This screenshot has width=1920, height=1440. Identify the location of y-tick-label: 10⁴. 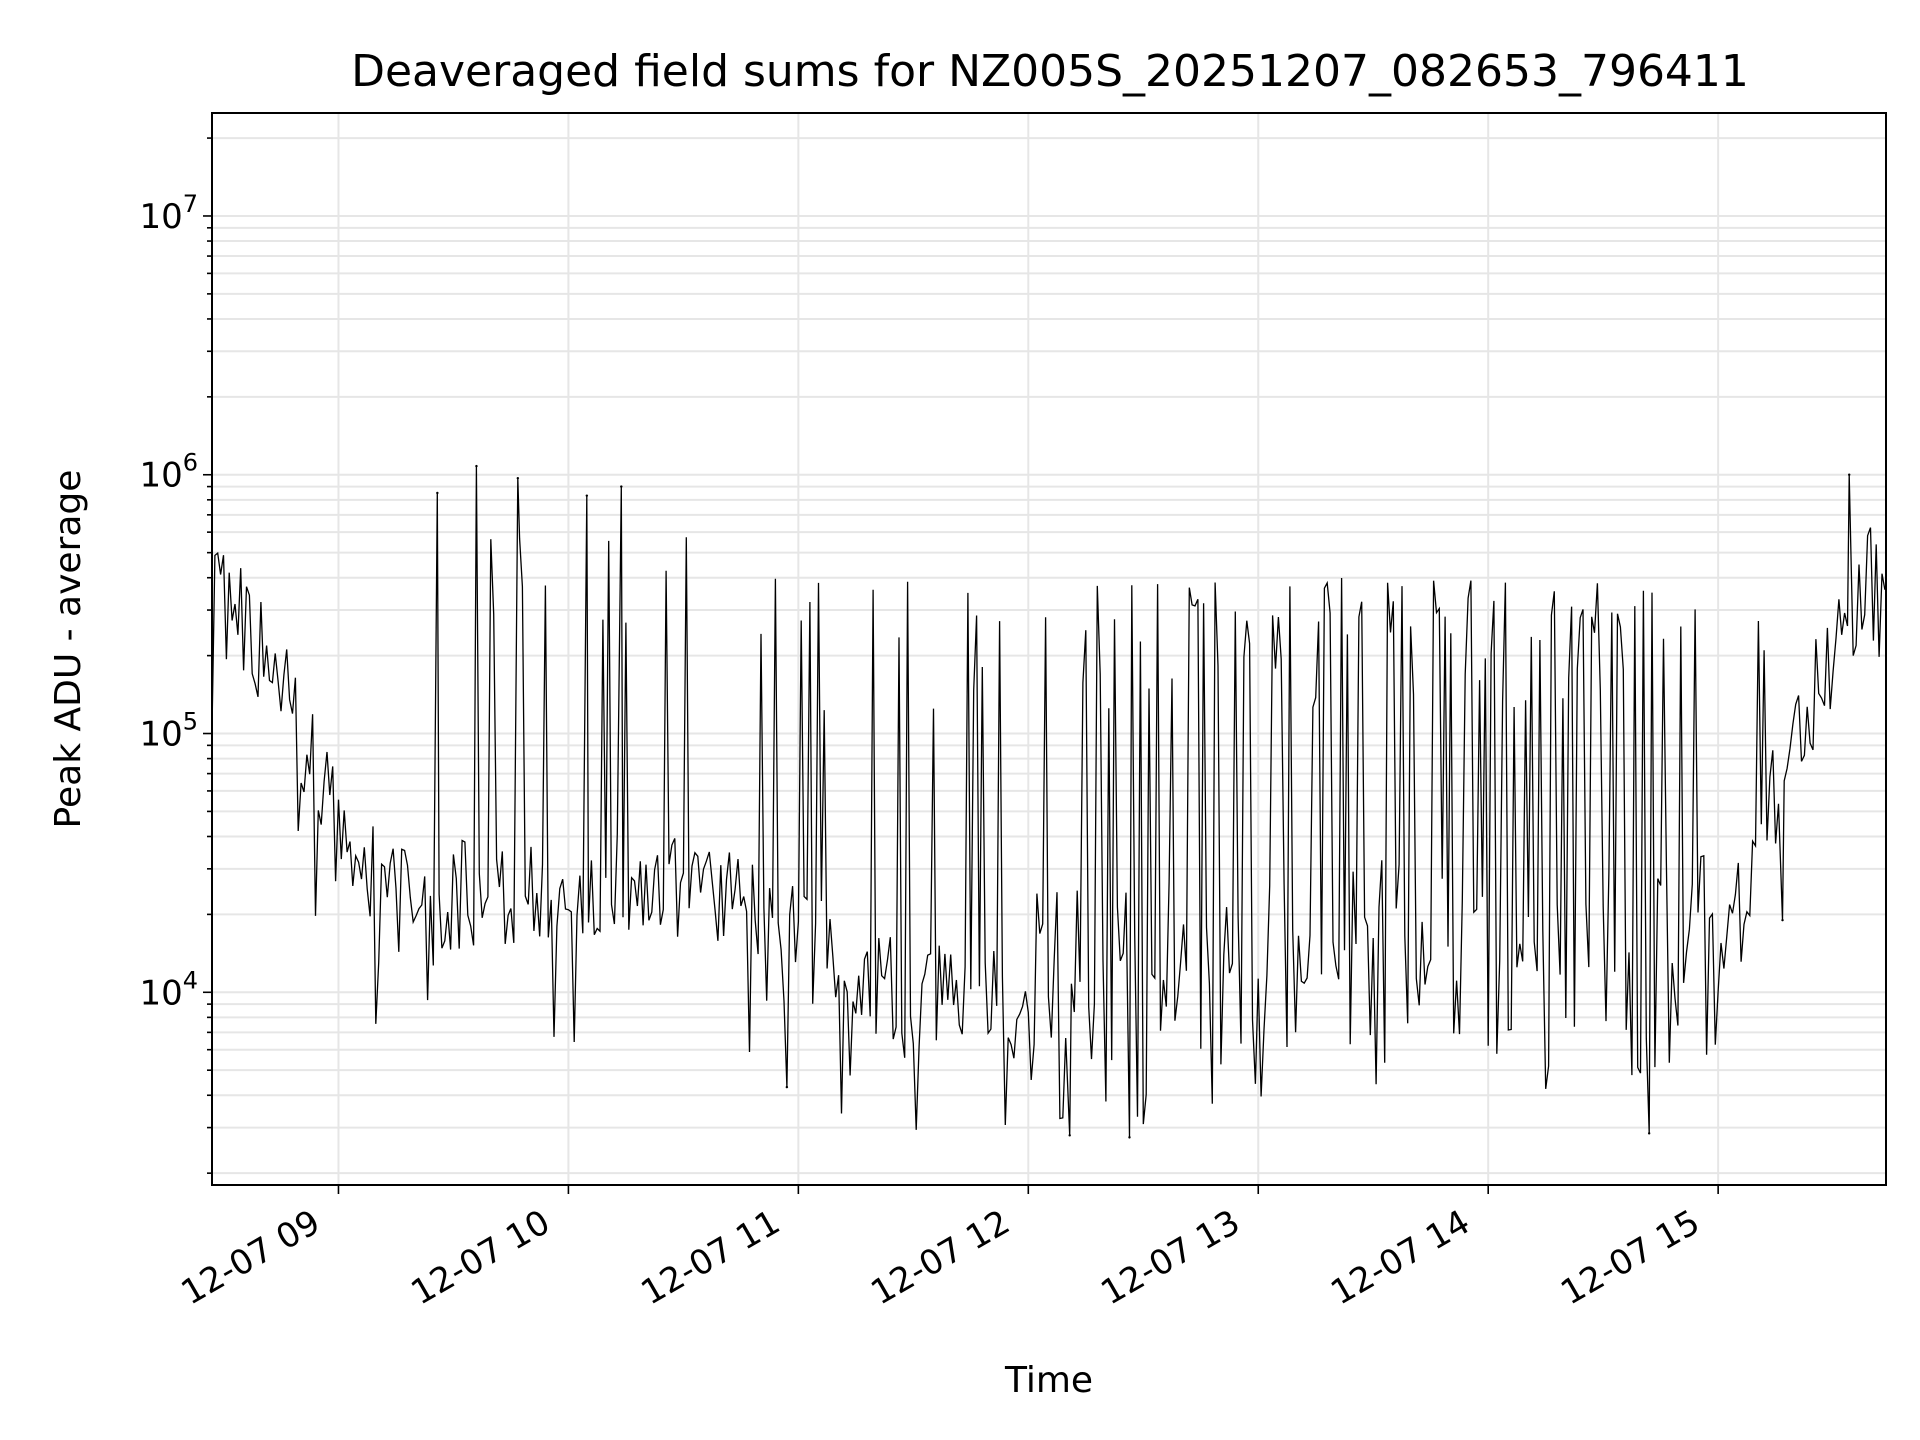
(168, 989).